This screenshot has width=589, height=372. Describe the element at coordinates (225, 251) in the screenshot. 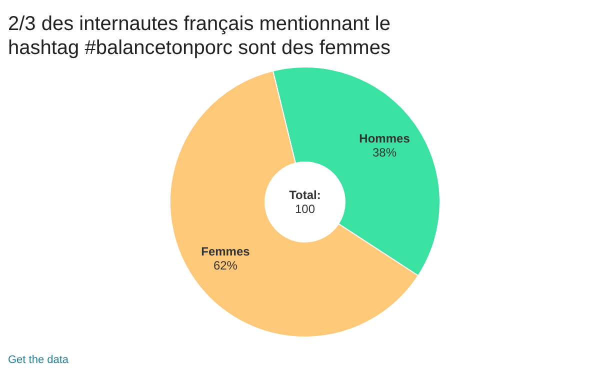

I see `slice-label: Femmes` at that location.